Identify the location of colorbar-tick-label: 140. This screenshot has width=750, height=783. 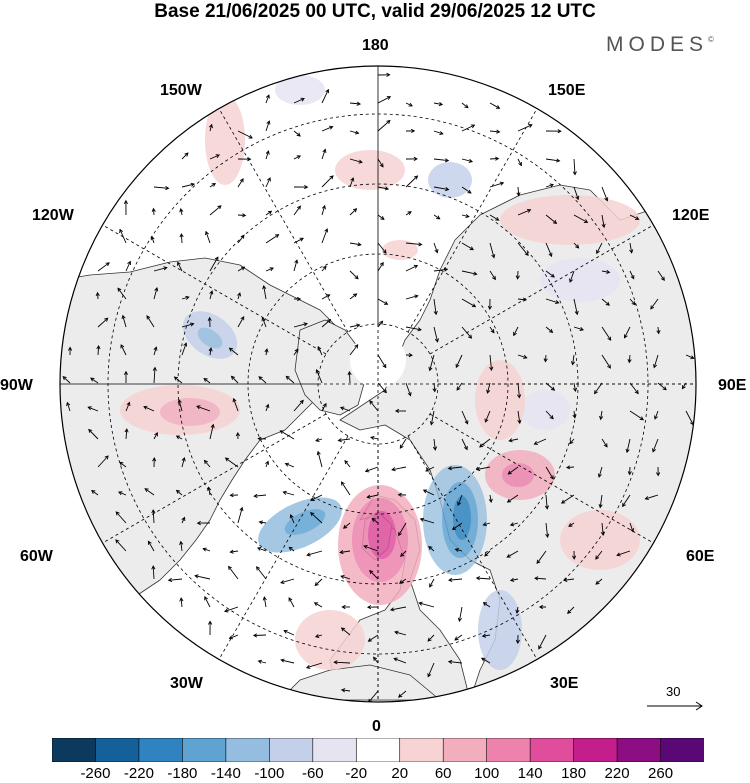
(530, 773).